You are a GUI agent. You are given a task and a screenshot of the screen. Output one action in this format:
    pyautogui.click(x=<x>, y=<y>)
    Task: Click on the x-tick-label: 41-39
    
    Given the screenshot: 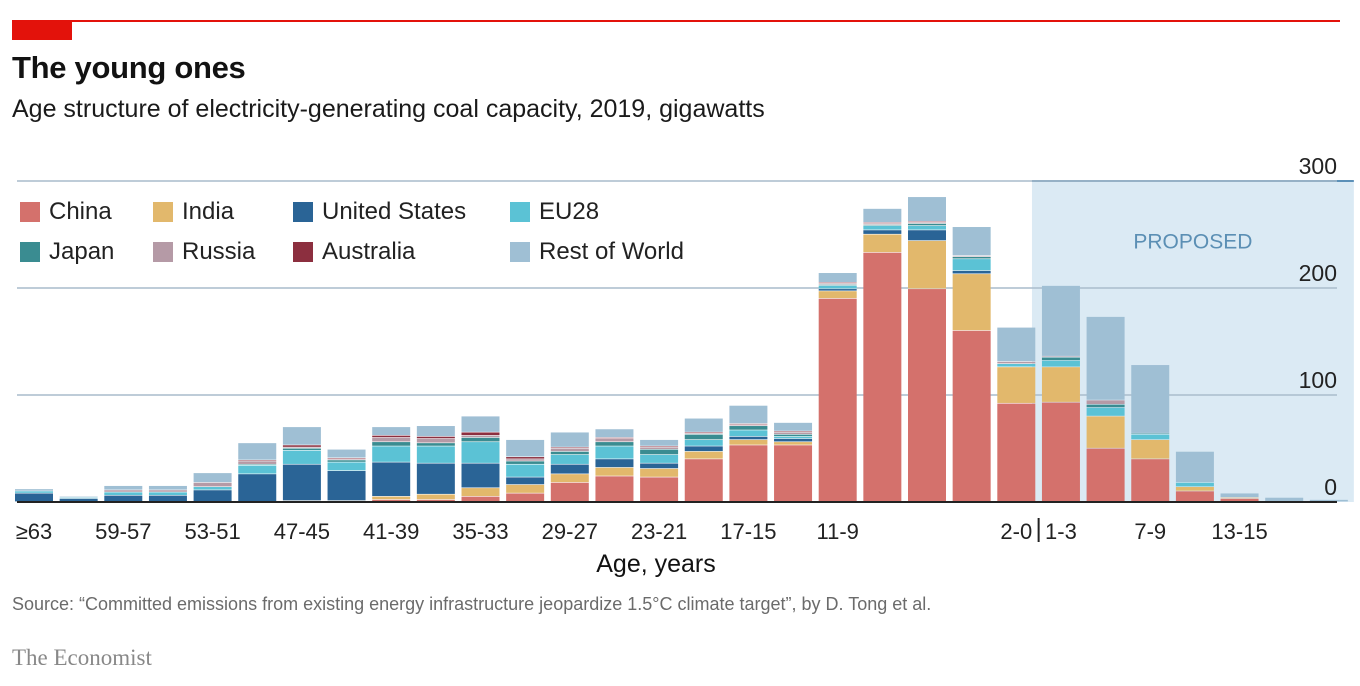 What is the action you would take?
    pyautogui.click(x=391, y=531)
    